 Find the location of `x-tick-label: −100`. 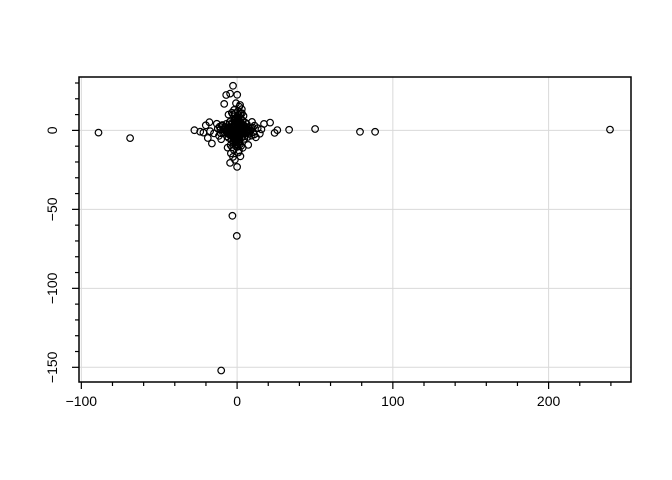

x-tick-label: −100 is located at coordinates (82, 401).